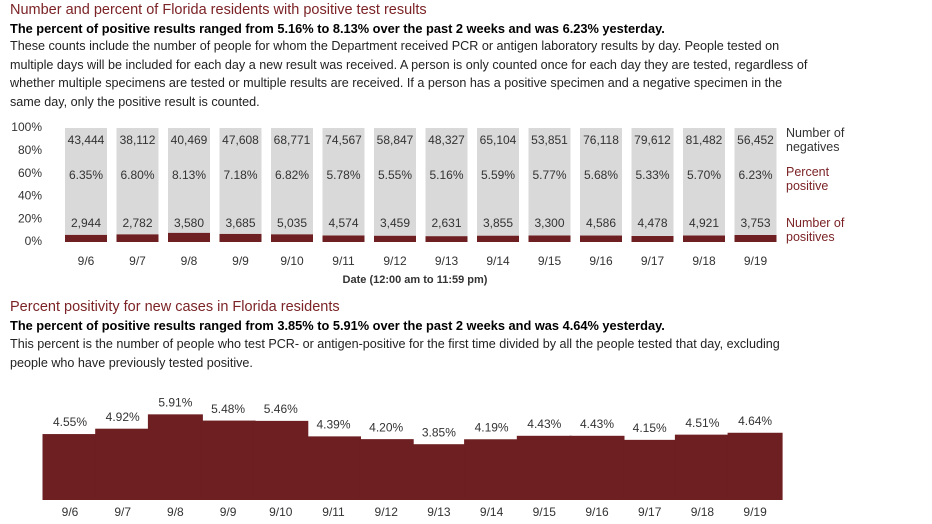 This screenshot has width=932, height=524. I want to click on y-tick-label: 80%, so click(30, 150).